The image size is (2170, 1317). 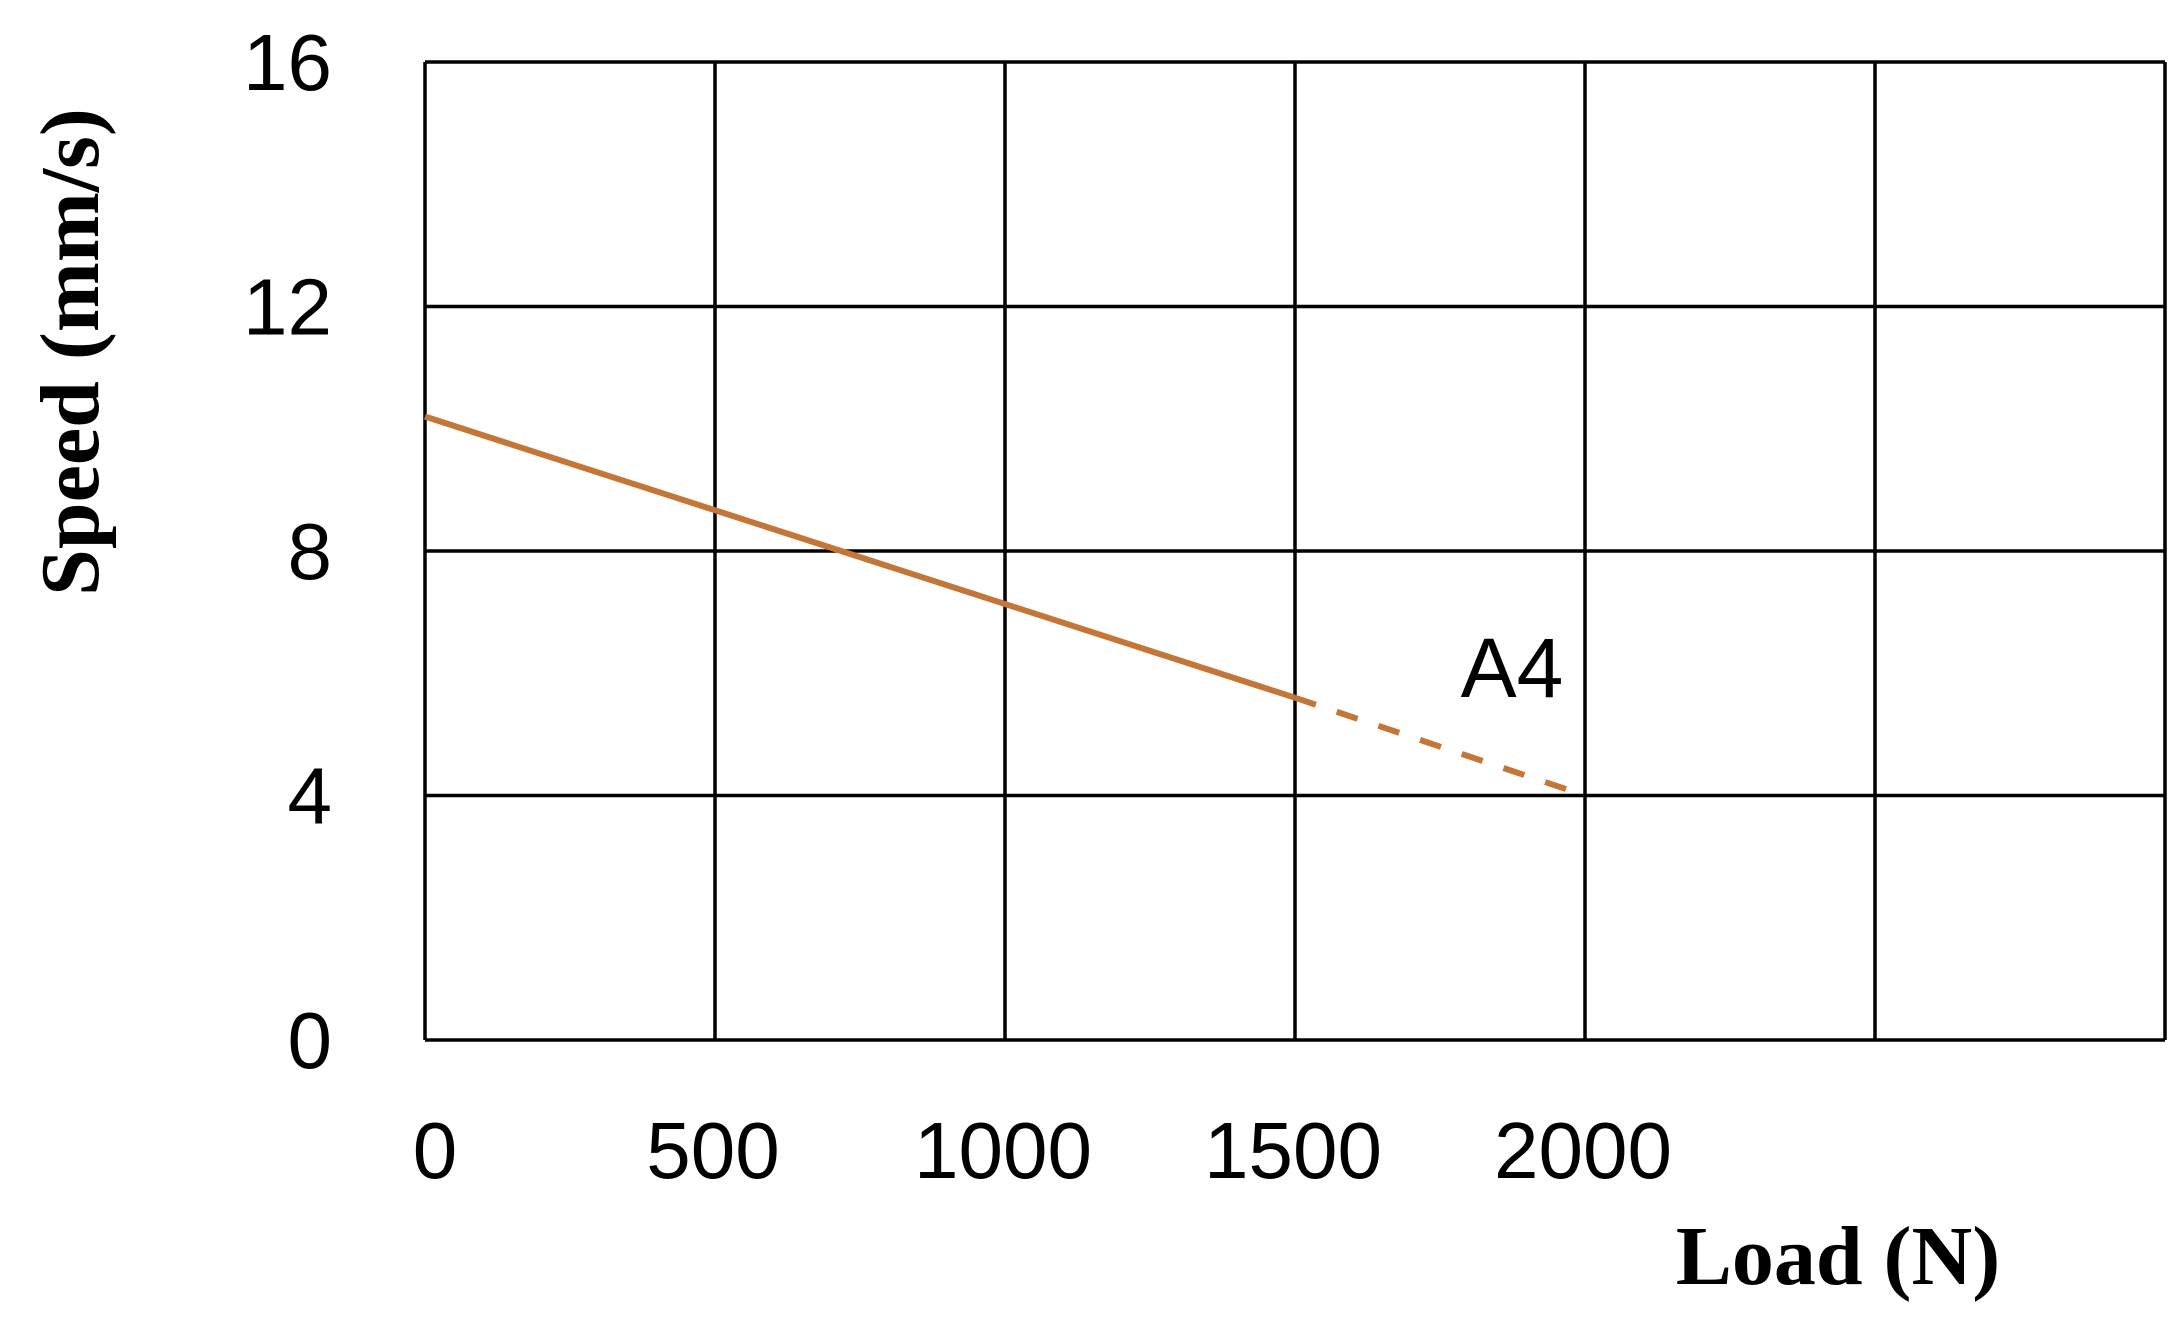 I want to click on x-tick-label: 500, so click(x=712, y=1150).